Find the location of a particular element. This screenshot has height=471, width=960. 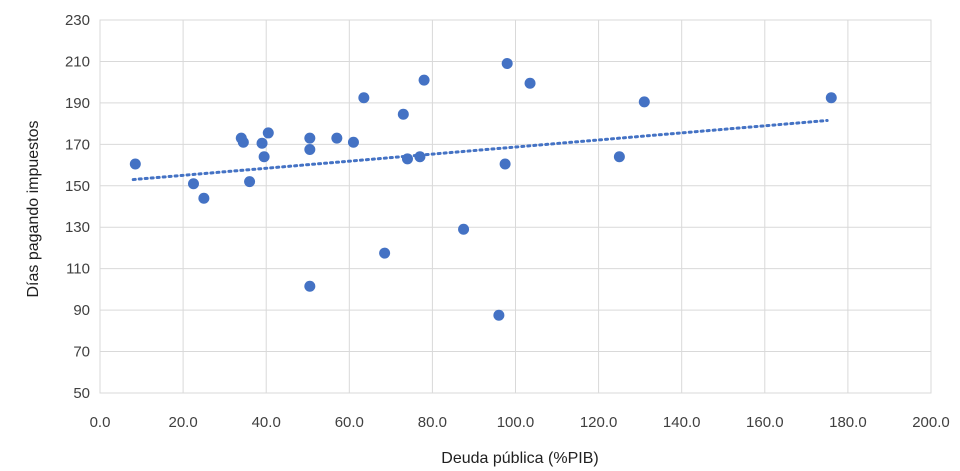

x-tick-label: 40.0 is located at coordinates (266, 422).